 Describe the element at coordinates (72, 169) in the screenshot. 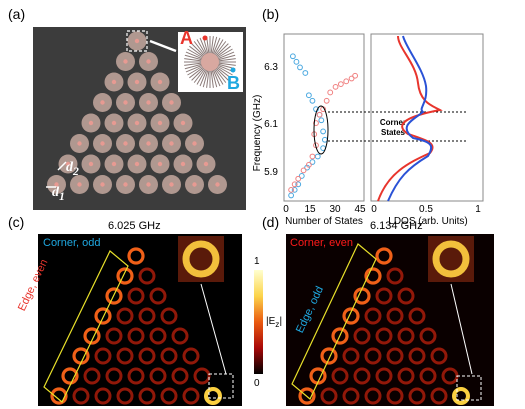

I see `d2-label: d2` at that location.